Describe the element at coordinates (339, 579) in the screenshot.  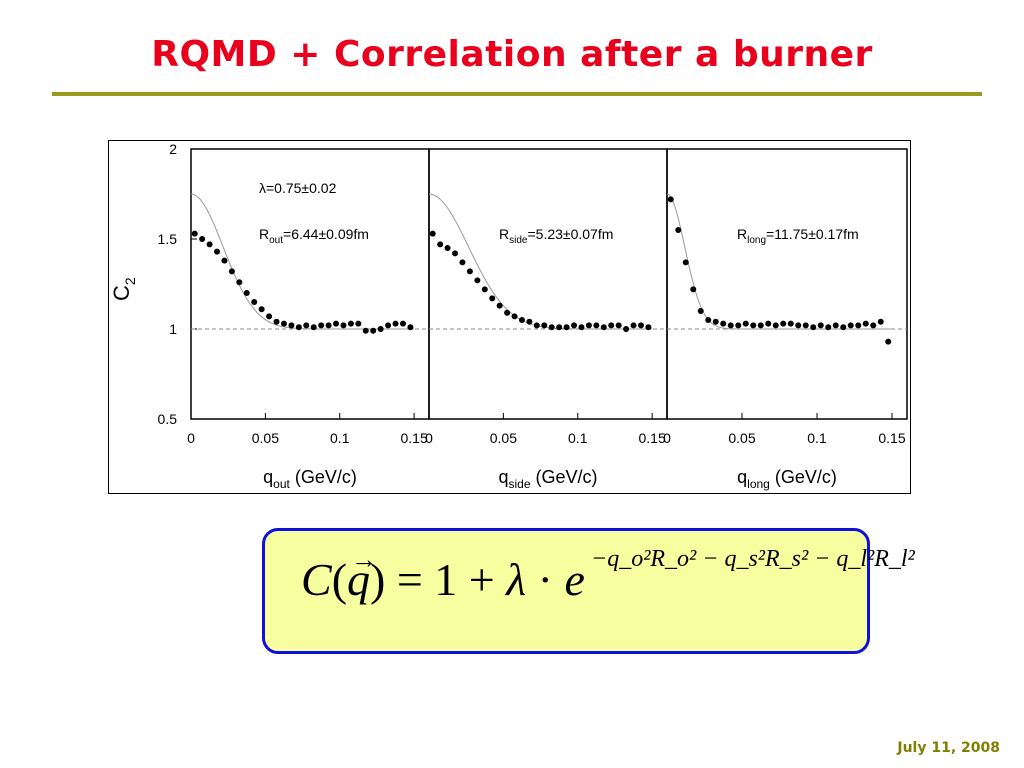
I see `formula-open-paren: (` at that location.